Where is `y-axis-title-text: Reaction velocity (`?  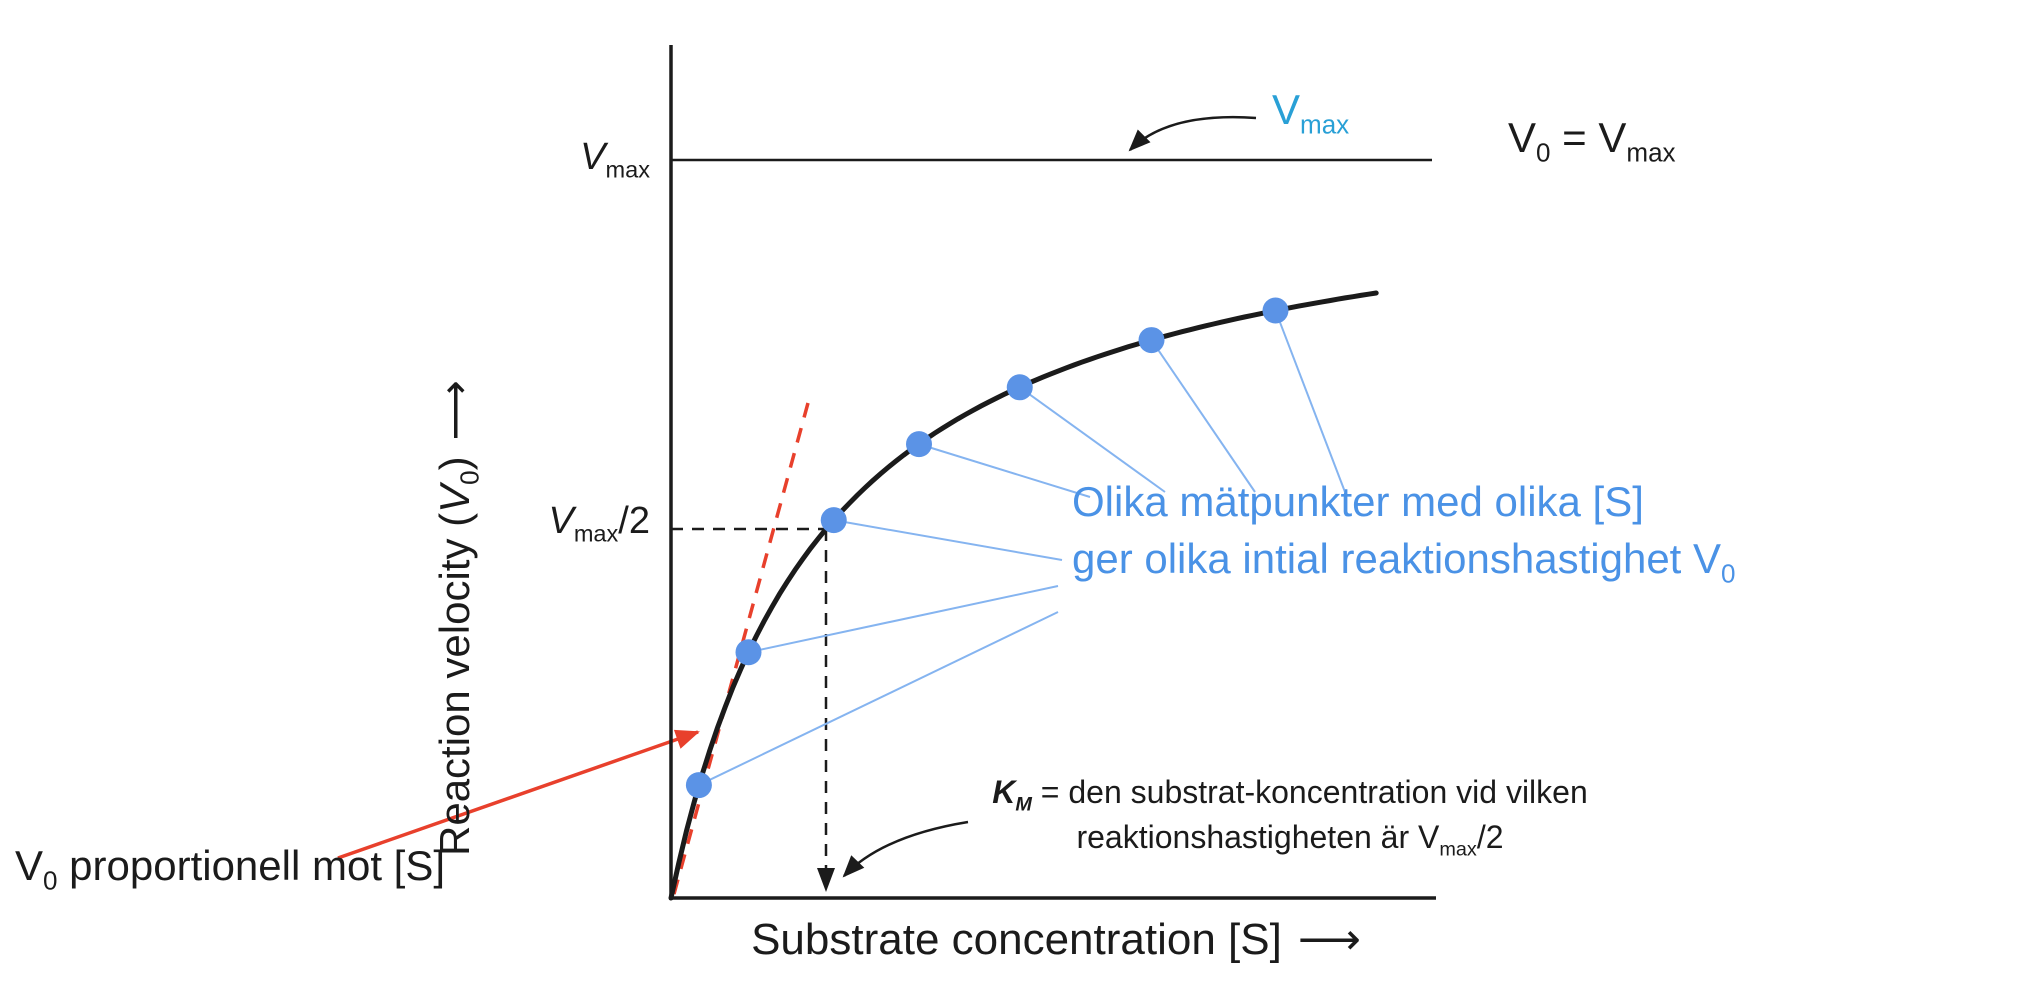
y-axis-title-text: Reaction velocity ( is located at coordinates (454, 684).